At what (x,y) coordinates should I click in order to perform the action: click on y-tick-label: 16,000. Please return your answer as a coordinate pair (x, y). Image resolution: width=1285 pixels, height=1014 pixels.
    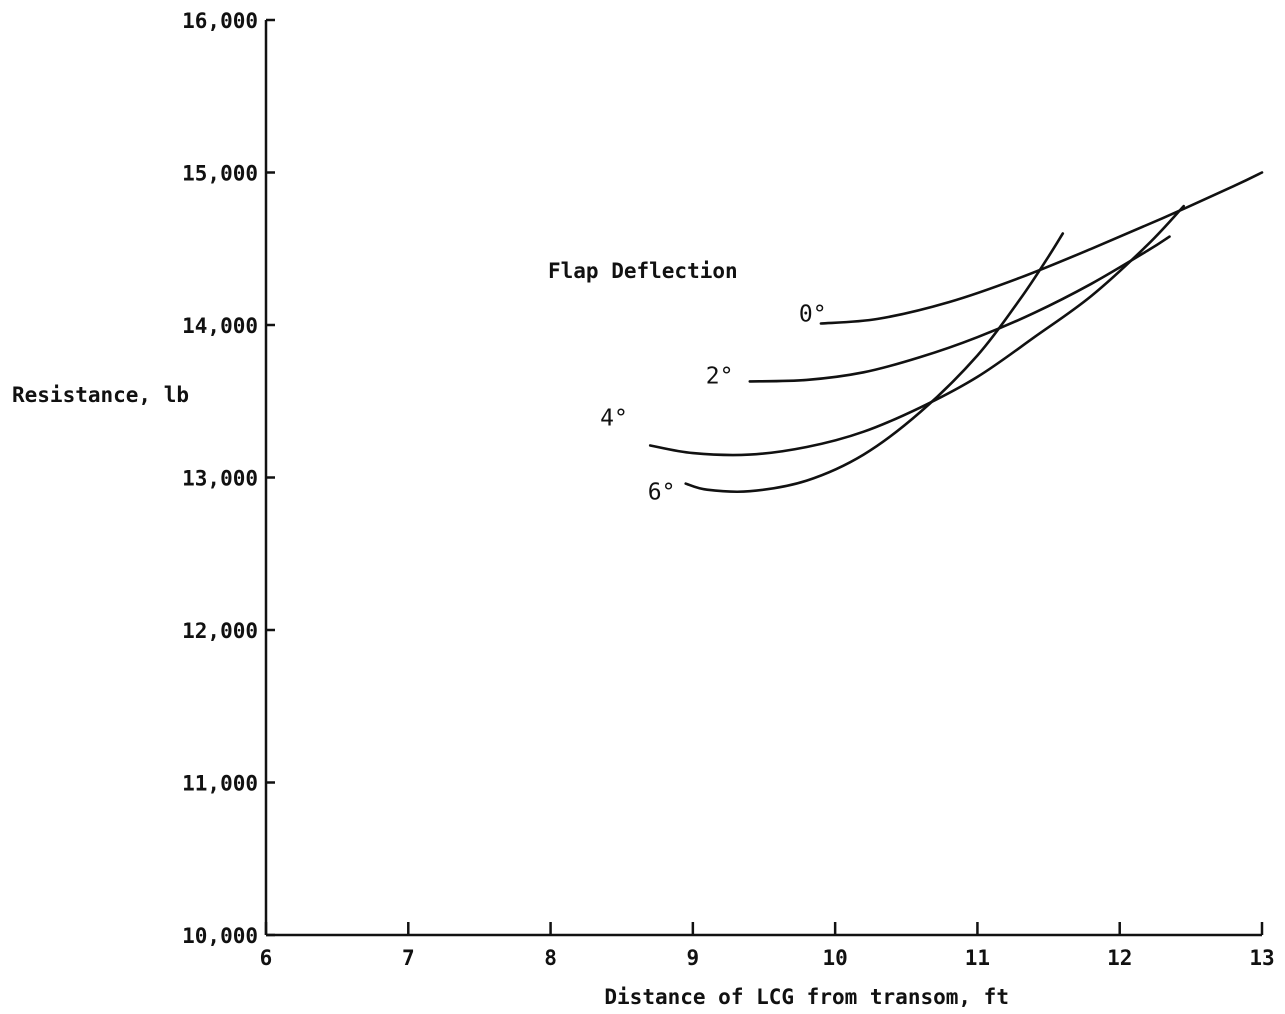
    Looking at the image, I should click on (220, 21).